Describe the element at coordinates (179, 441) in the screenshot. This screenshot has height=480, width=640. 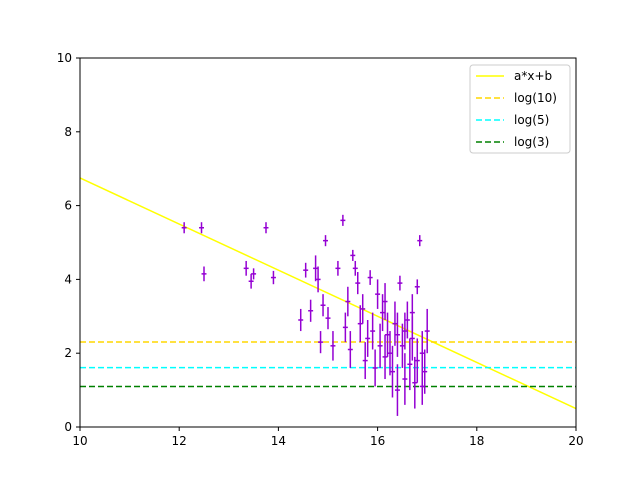
I see `x-tick-label: 12` at that location.